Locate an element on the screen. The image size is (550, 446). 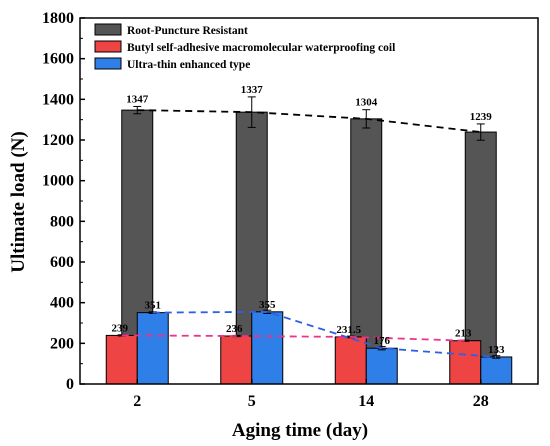
y-tick-label: 1600 is located at coordinates (58, 59).